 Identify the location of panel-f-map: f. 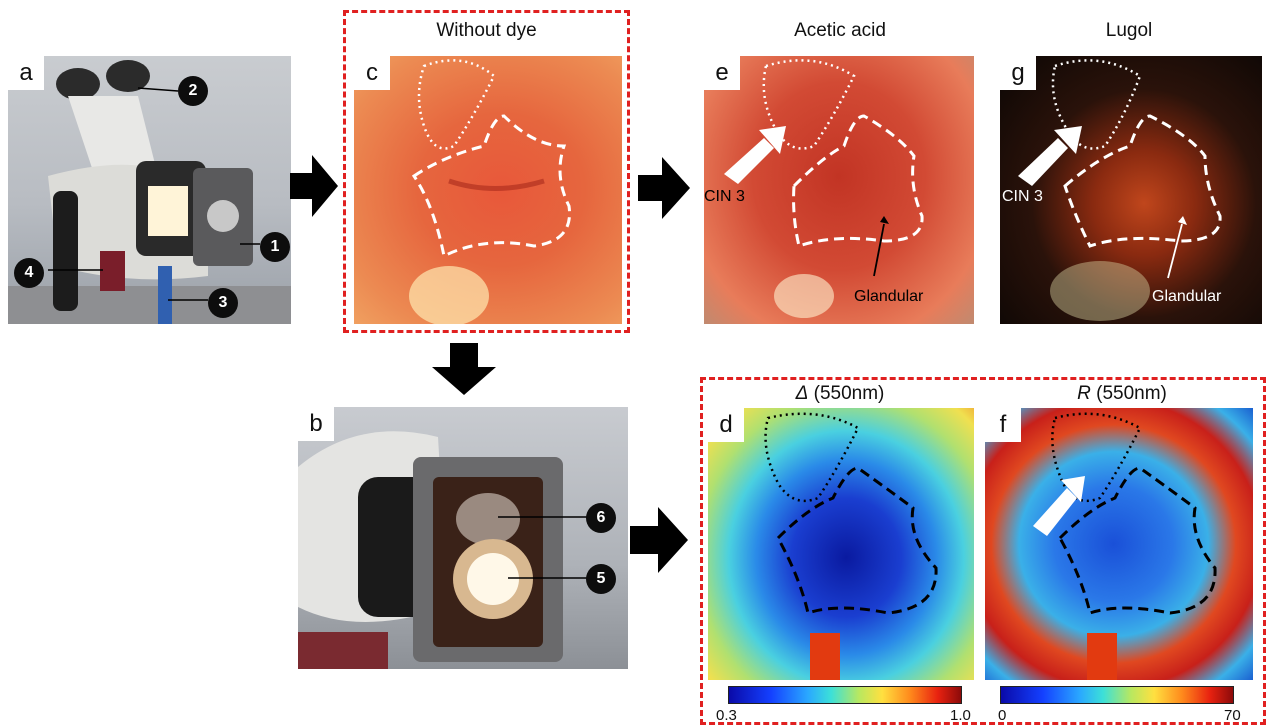
(1119, 544).